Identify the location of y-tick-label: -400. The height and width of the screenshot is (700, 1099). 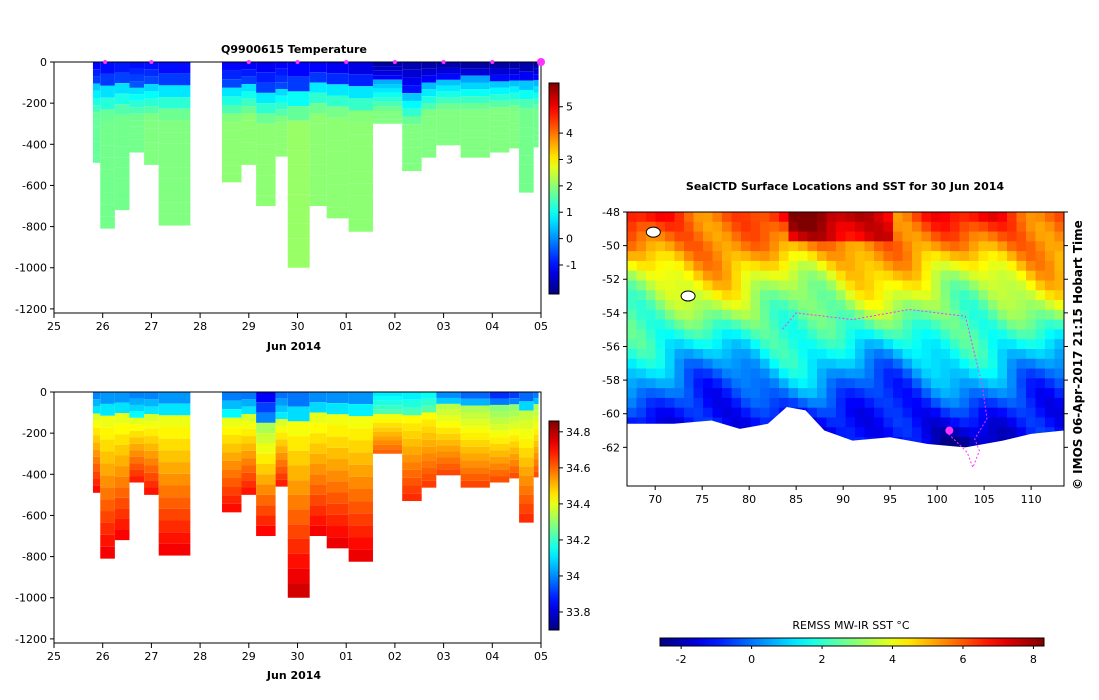
(34, 144).